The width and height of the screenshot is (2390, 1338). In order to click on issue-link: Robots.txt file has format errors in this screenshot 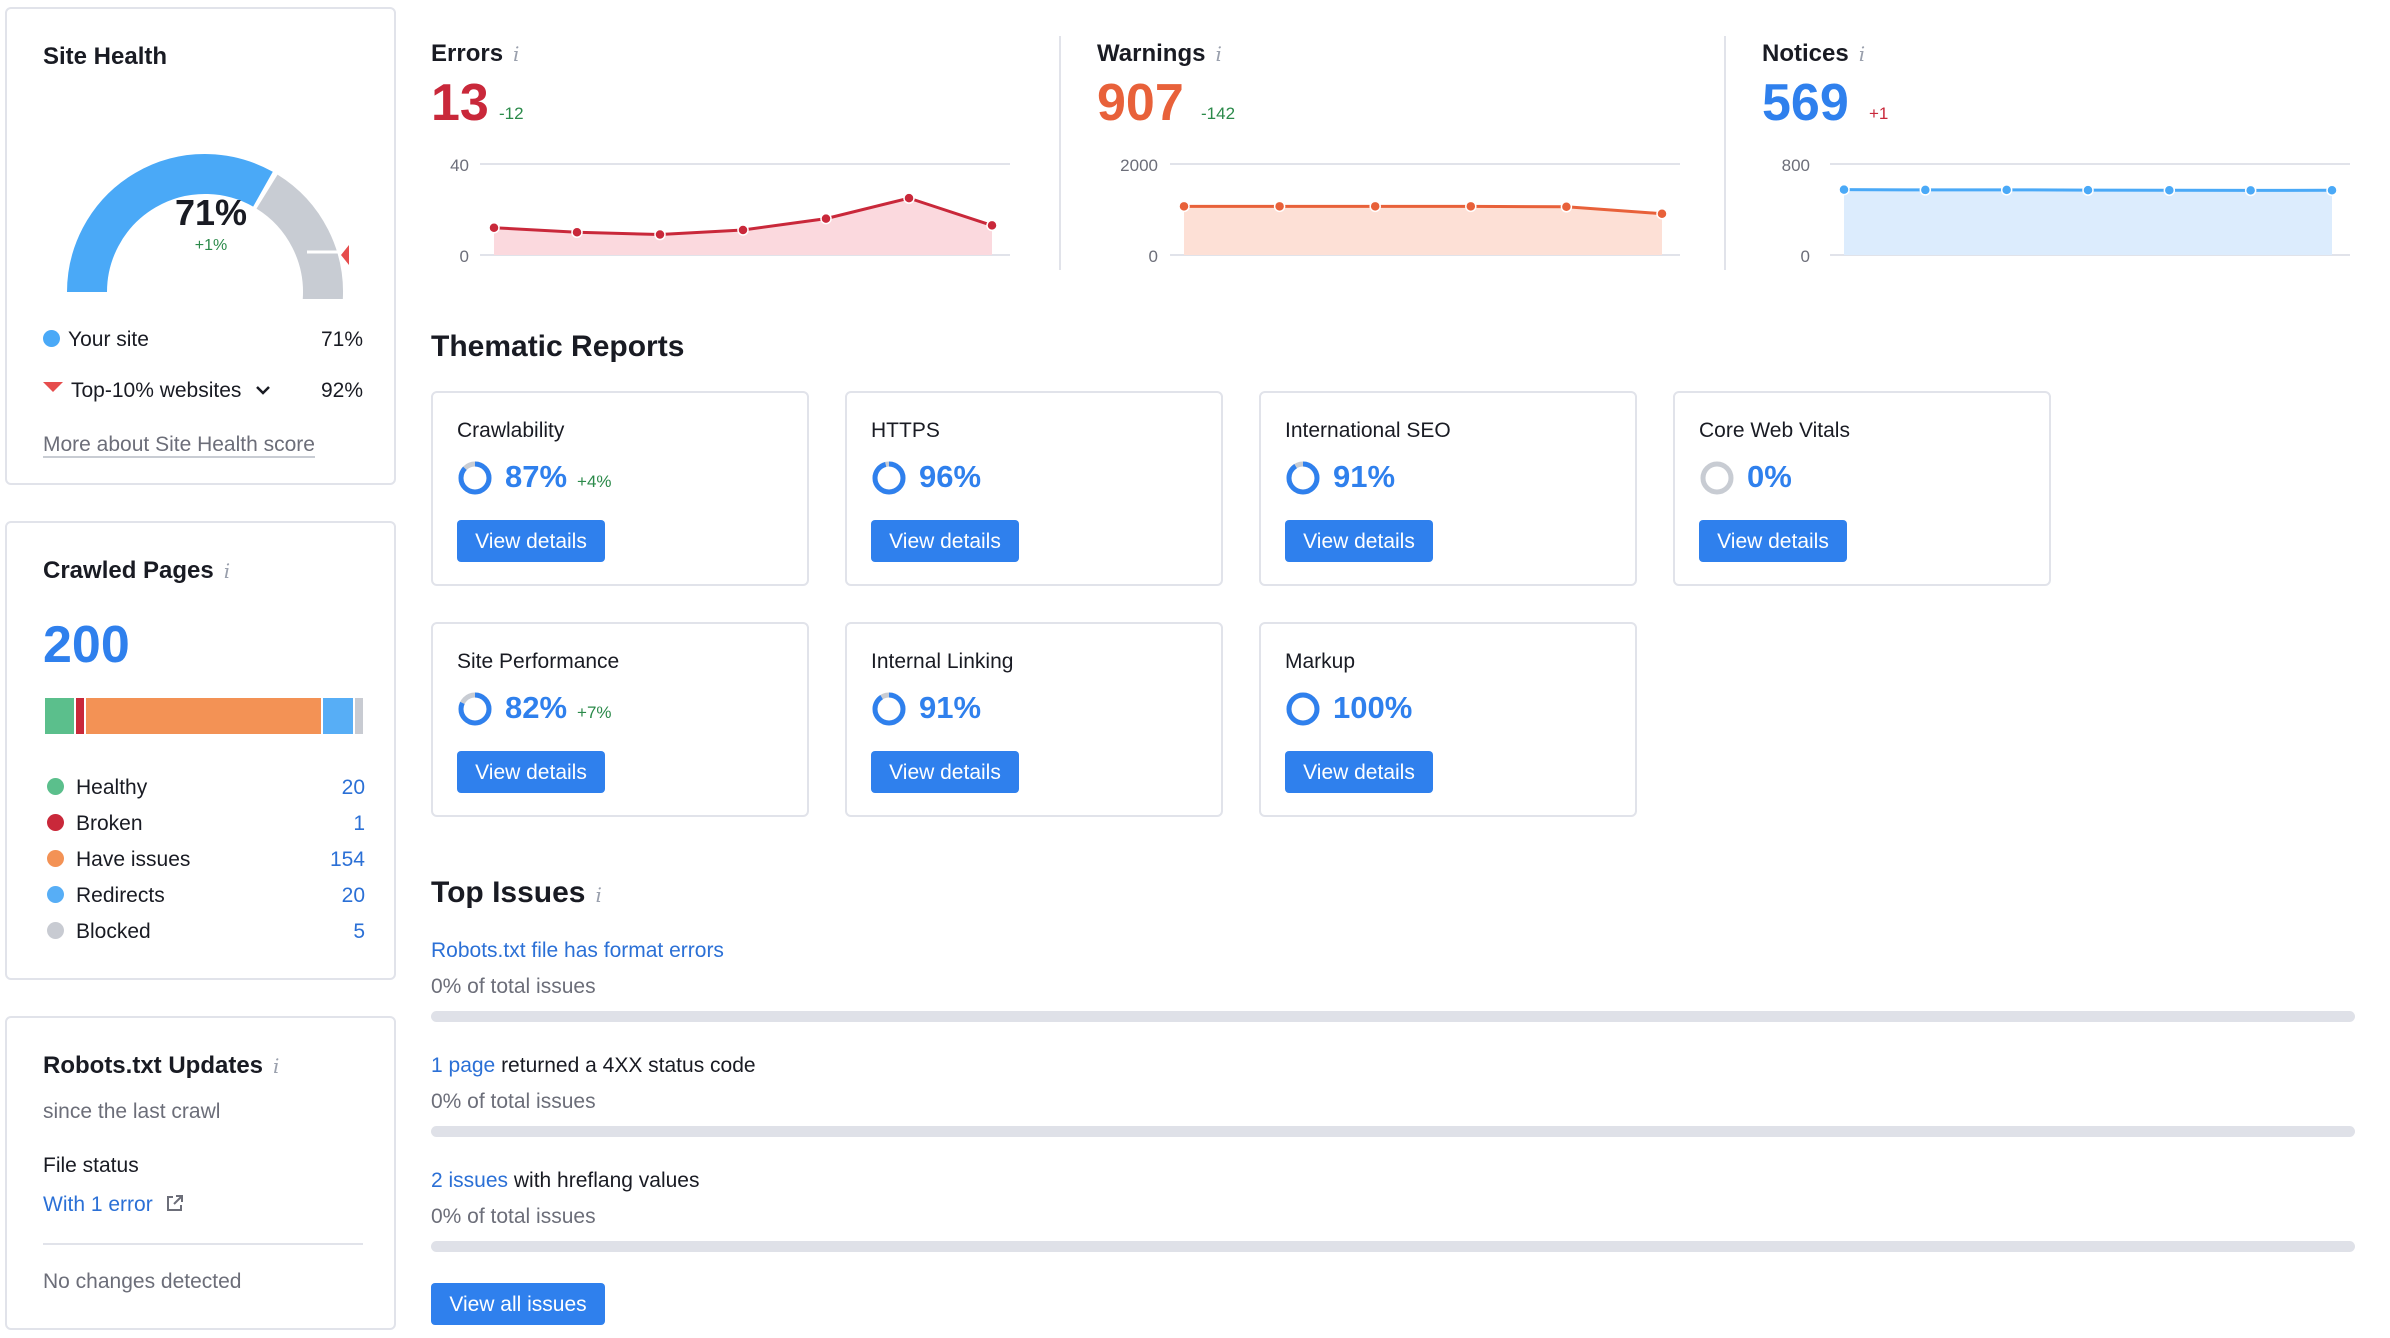, I will do `click(577, 950)`.